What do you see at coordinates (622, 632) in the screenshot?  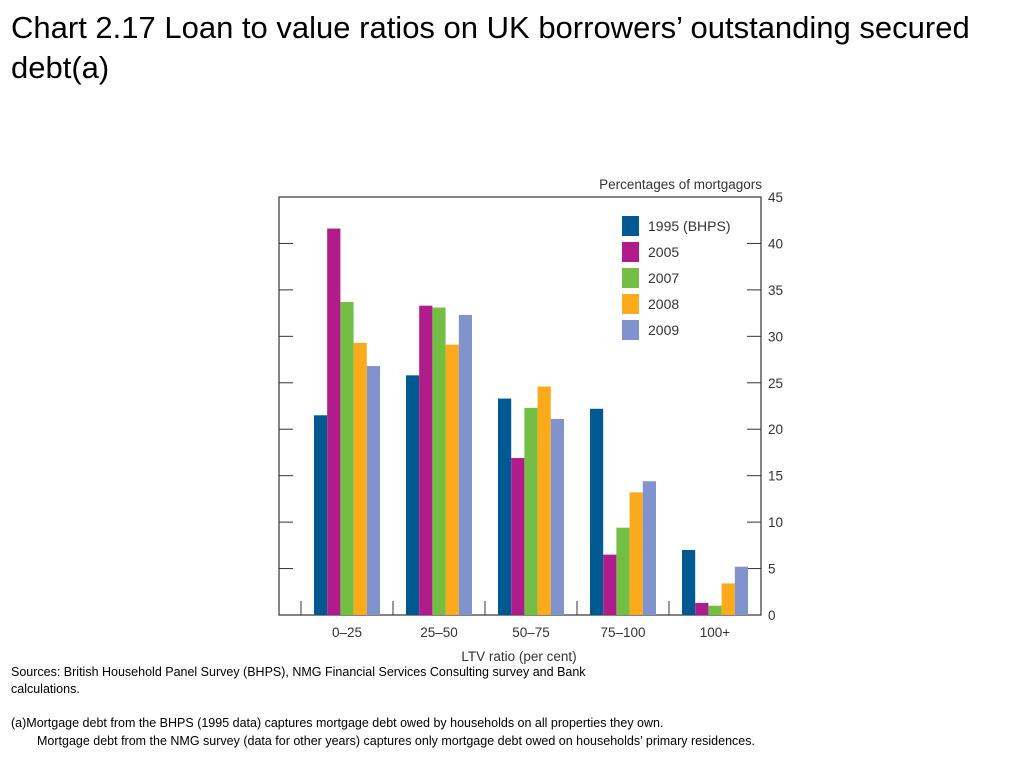 I see `x-tick-label: 75–100` at bounding box center [622, 632].